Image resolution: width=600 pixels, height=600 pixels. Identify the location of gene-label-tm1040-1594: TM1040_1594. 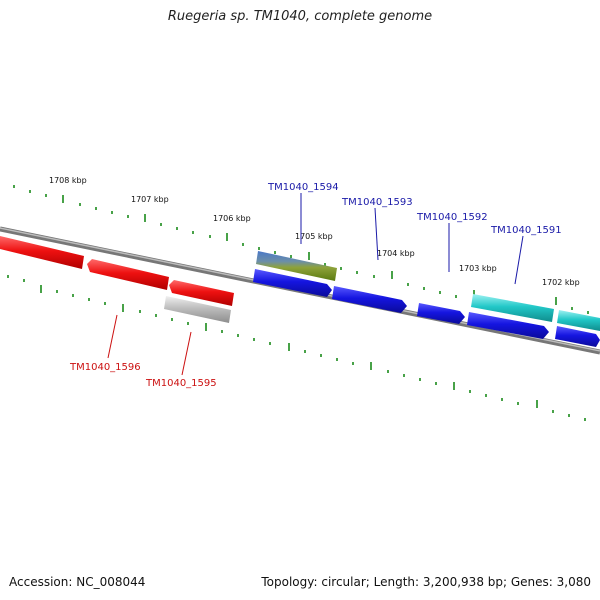
(303, 187).